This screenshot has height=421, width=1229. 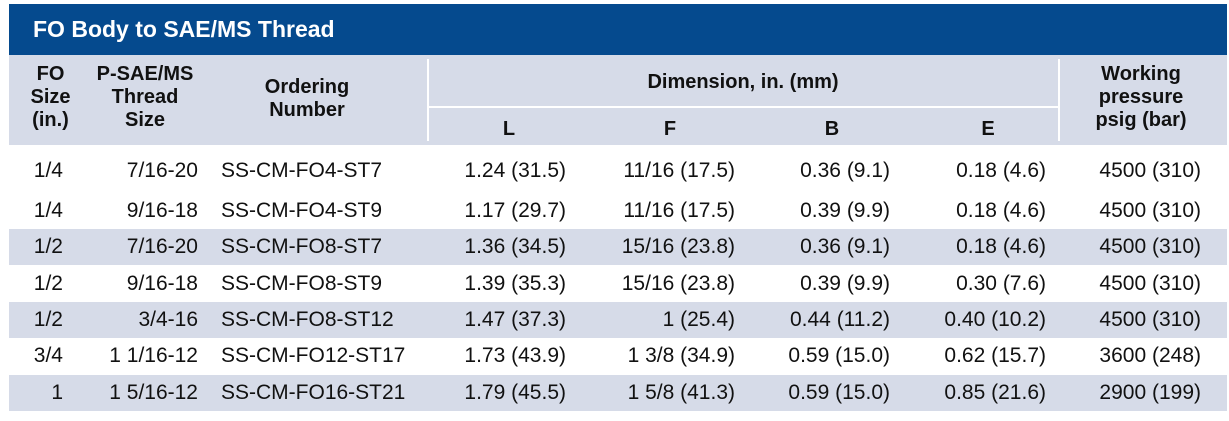 I want to click on cell-ordering-number: SS-CM-FO8-ST7, so click(x=302, y=246).